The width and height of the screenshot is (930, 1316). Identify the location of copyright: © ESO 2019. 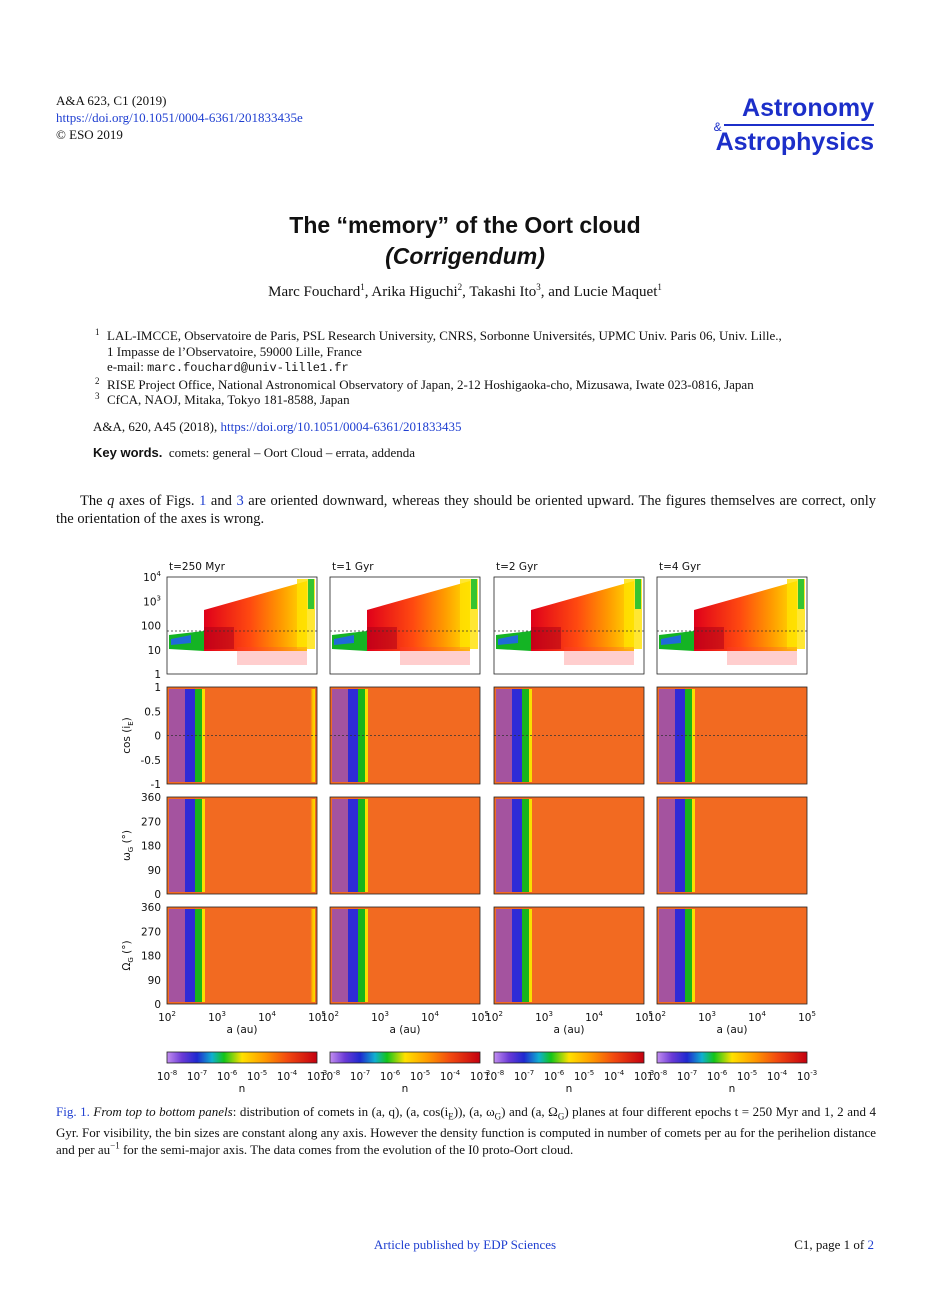
(89, 134).